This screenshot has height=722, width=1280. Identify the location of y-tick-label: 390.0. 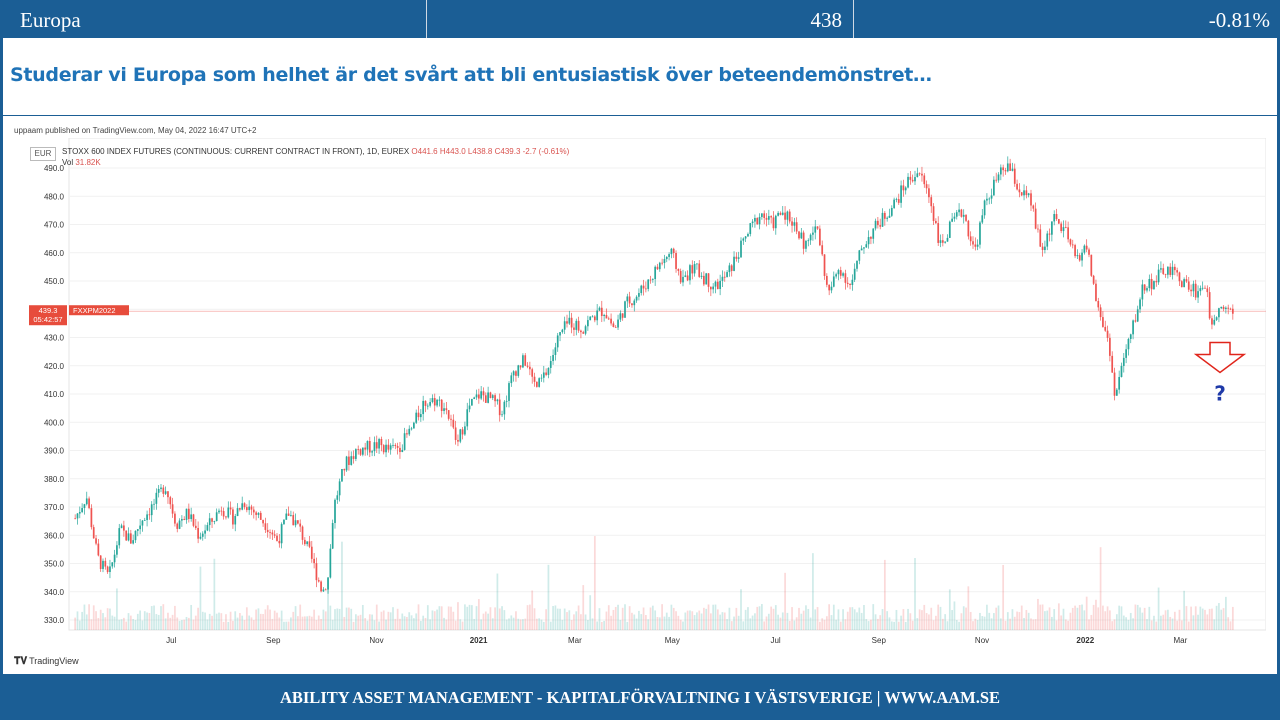
(54, 451).